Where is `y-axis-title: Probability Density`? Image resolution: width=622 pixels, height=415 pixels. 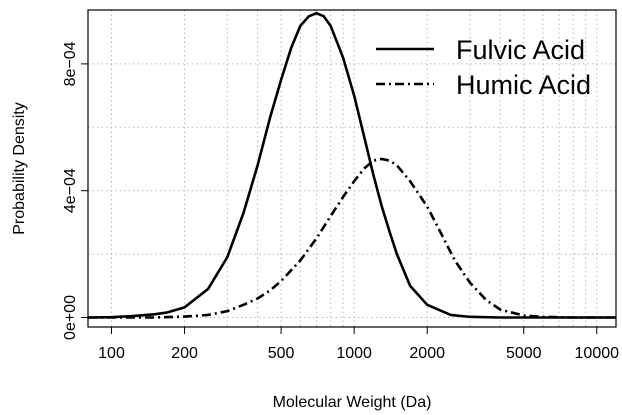 y-axis-title: Probability Density is located at coordinates (19, 168).